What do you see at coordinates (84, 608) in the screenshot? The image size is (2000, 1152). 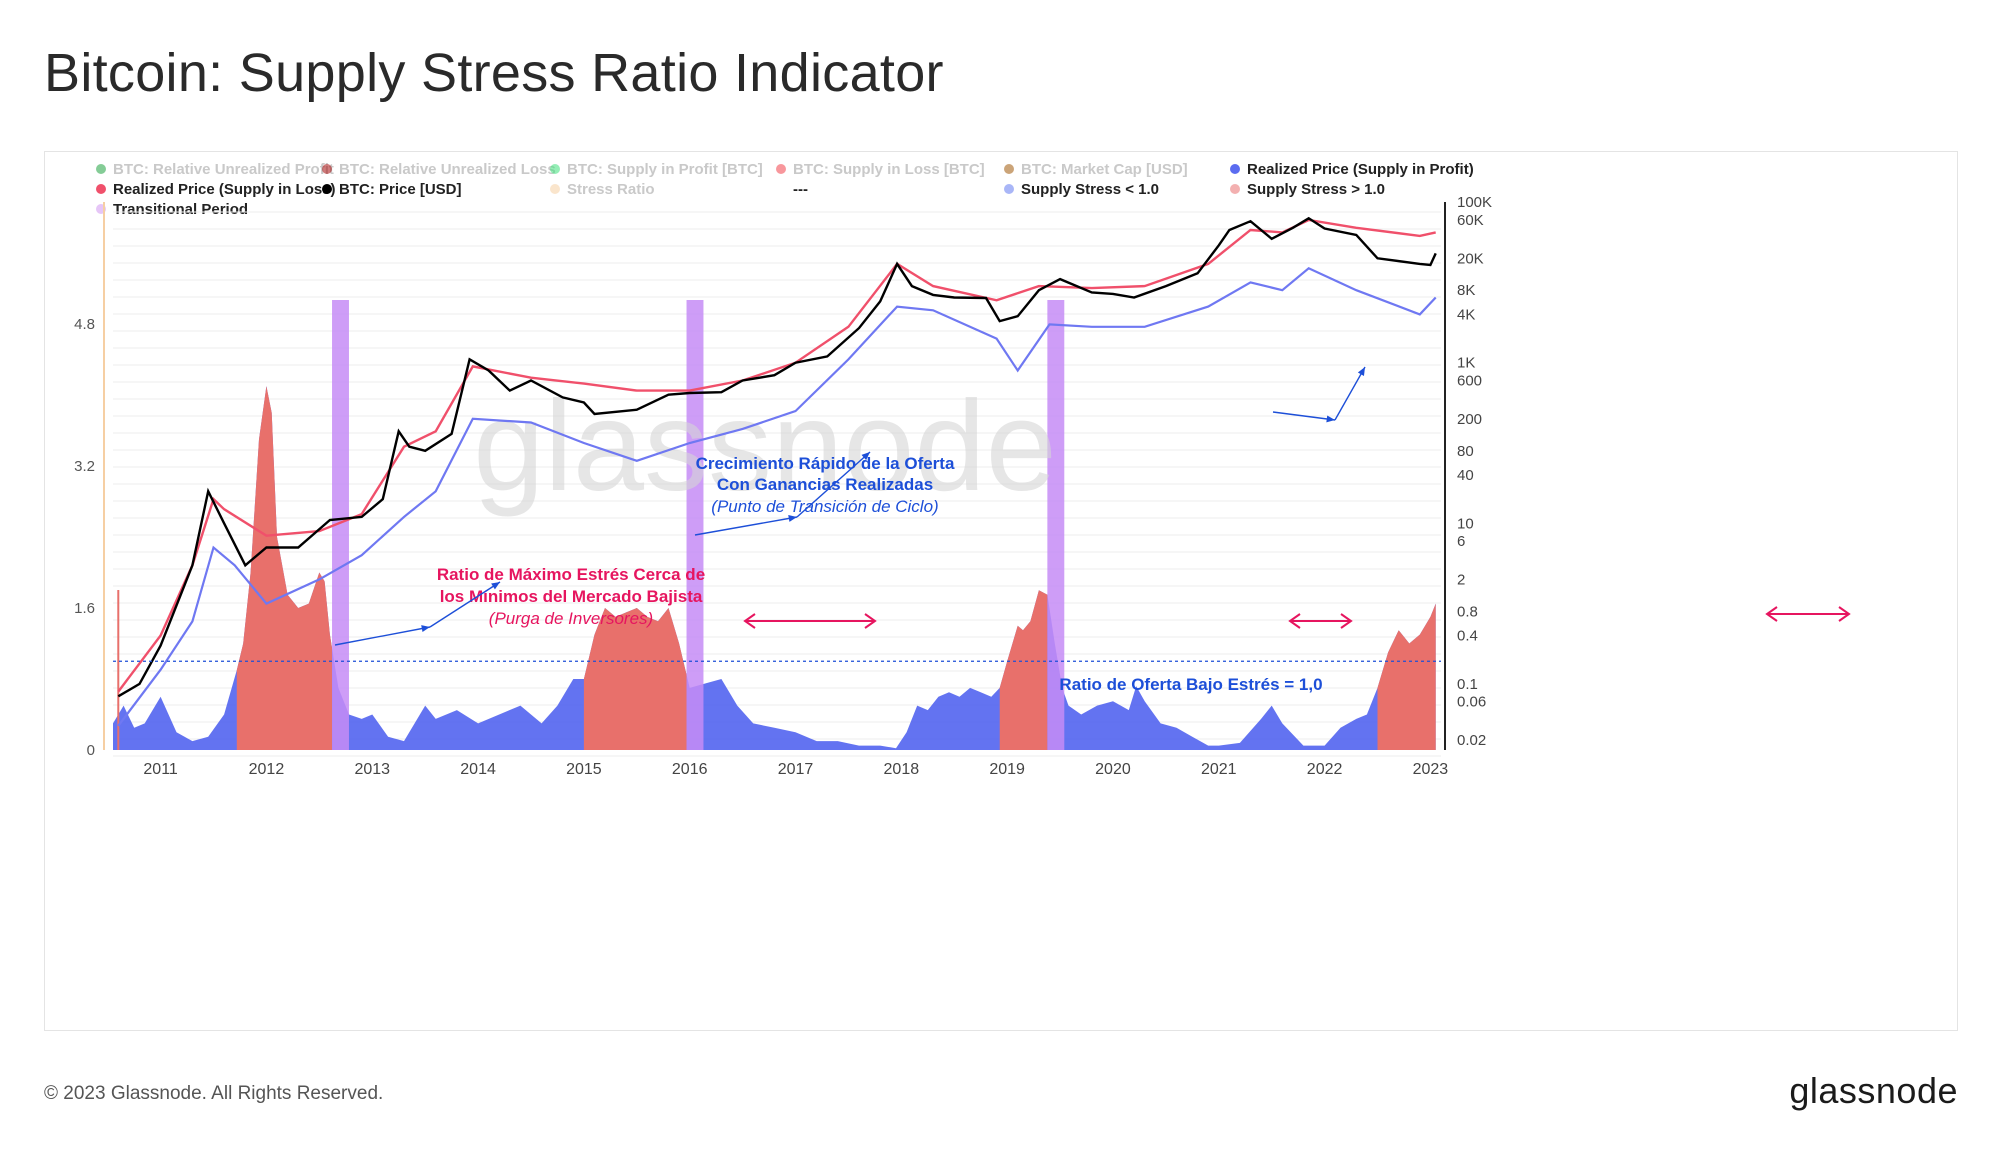 I see `y-left-tick-1.6: 1.6` at bounding box center [84, 608].